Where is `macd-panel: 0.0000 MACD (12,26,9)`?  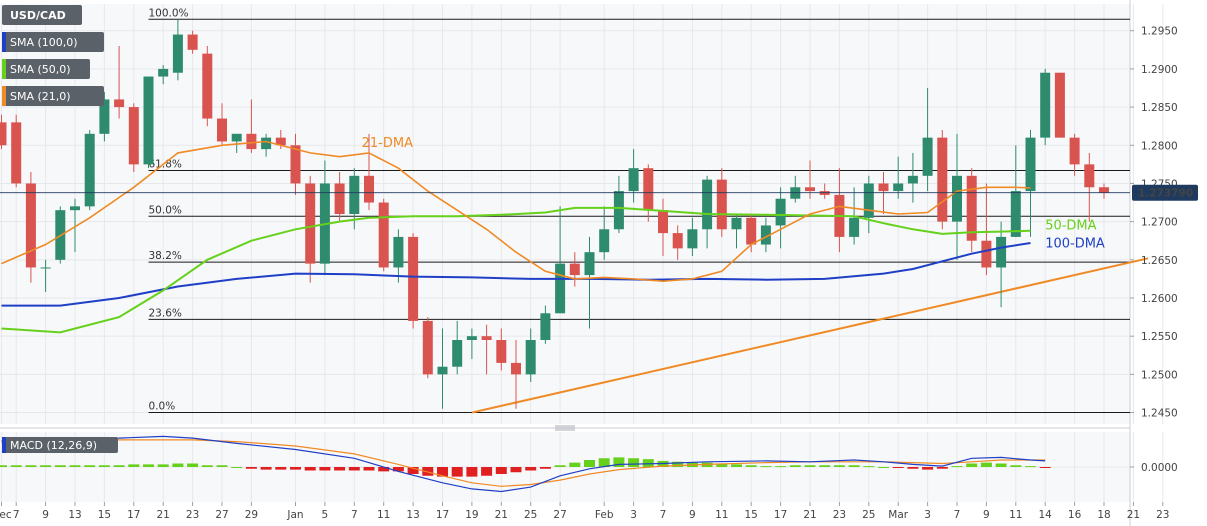
macd-panel: 0.0000 MACD (12,26,9) is located at coordinates (589, 464).